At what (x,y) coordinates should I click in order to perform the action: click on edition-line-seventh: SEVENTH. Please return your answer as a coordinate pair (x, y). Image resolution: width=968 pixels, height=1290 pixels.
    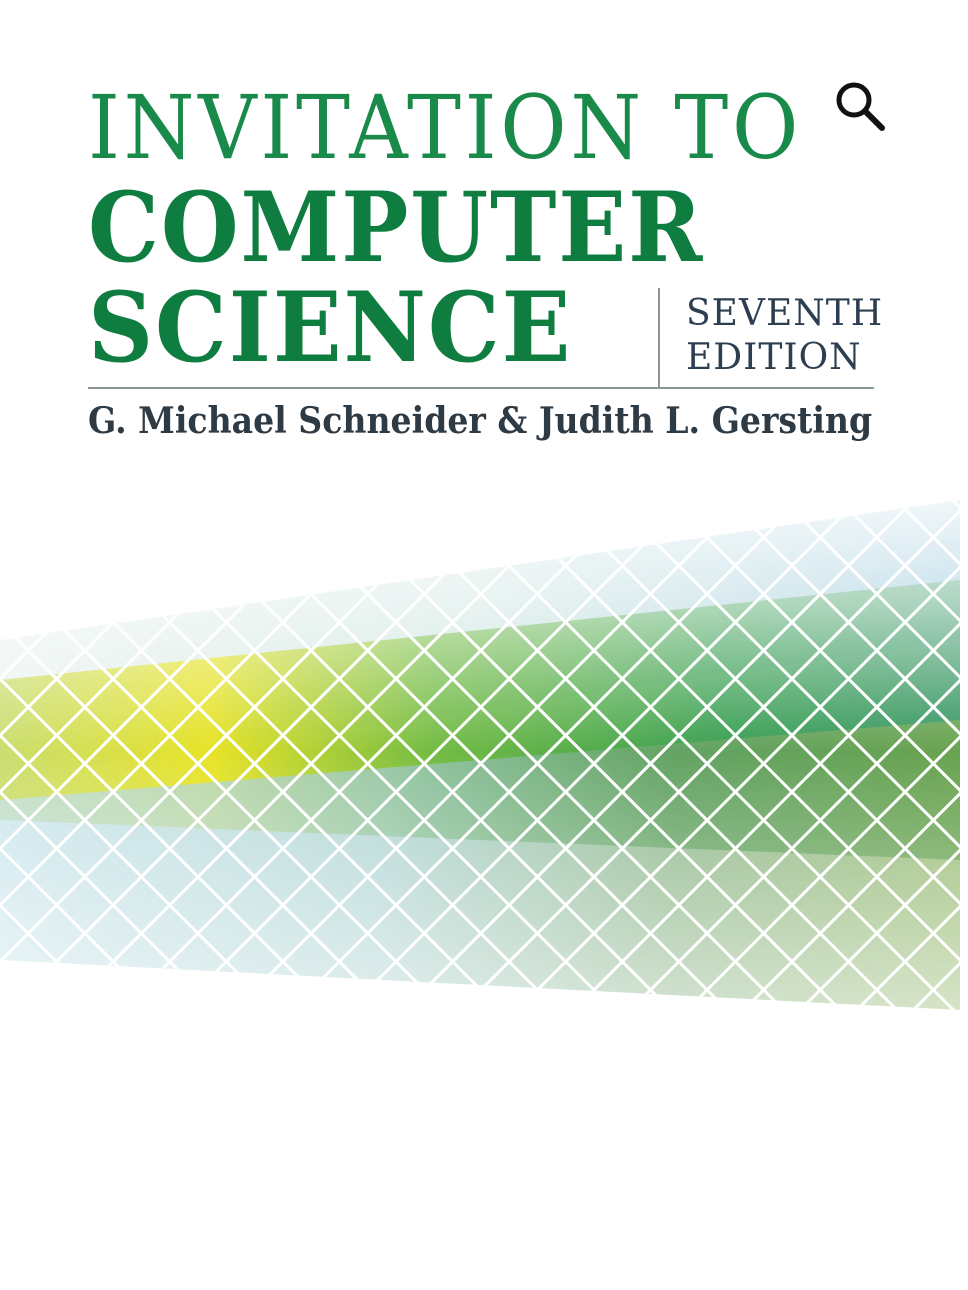
    Looking at the image, I should click on (785, 313).